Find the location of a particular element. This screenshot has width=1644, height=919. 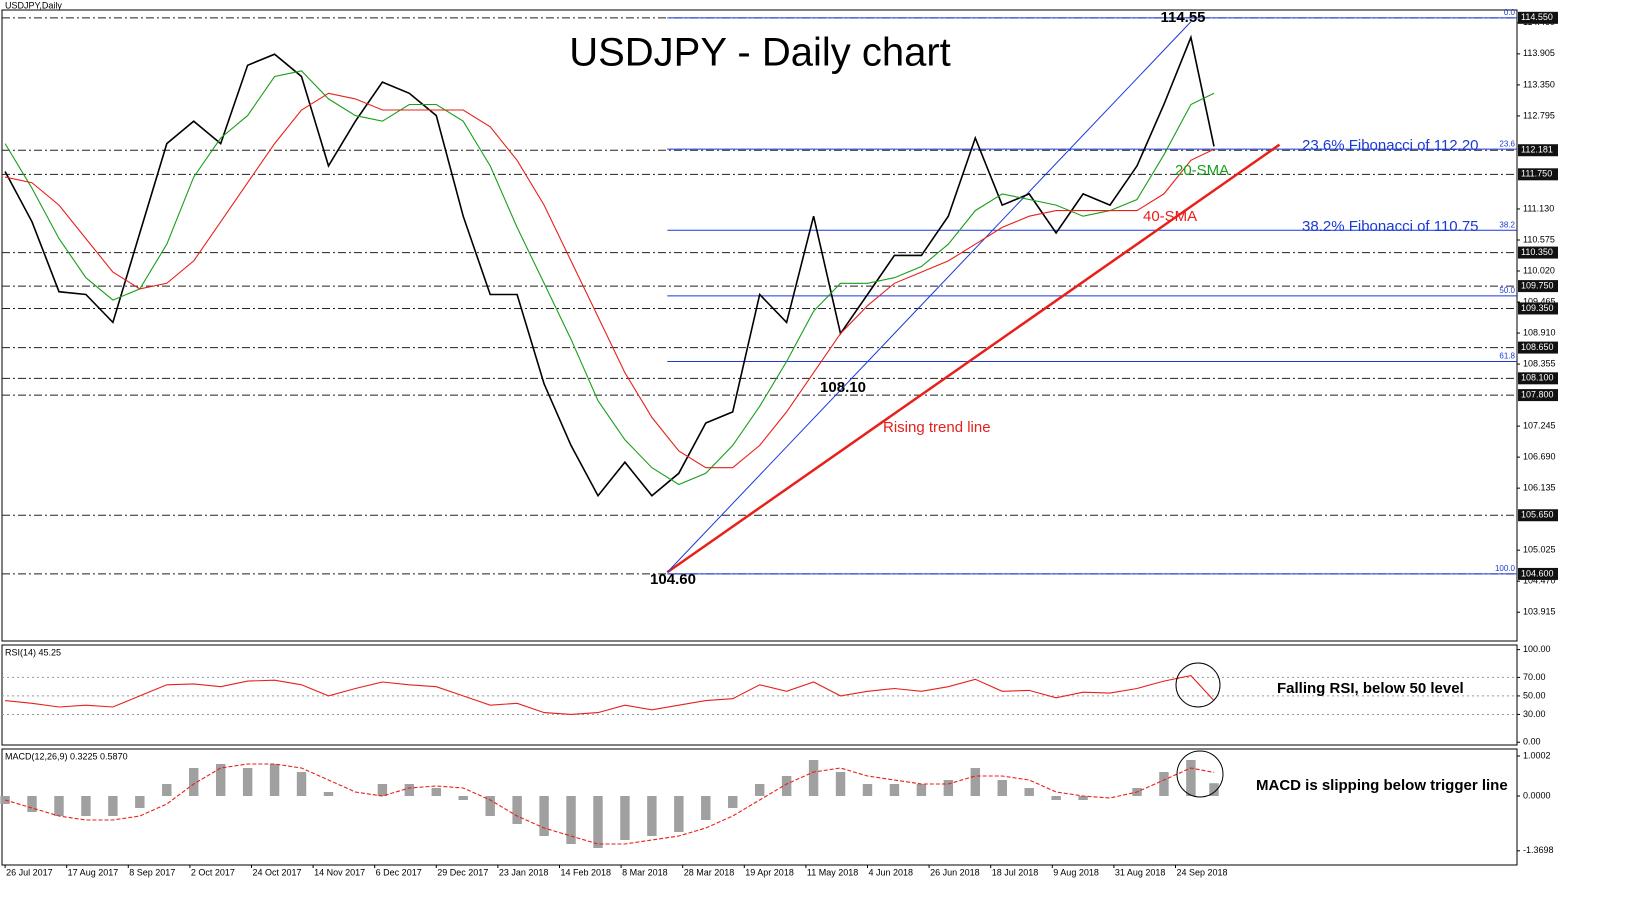

x-tick-label: 26 Jul 2017 is located at coordinates (29, 872).